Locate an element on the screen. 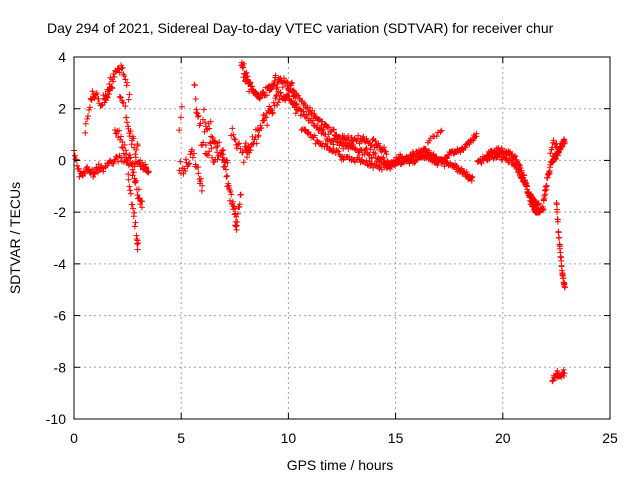  x-tick-label: 0 is located at coordinates (74, 438).